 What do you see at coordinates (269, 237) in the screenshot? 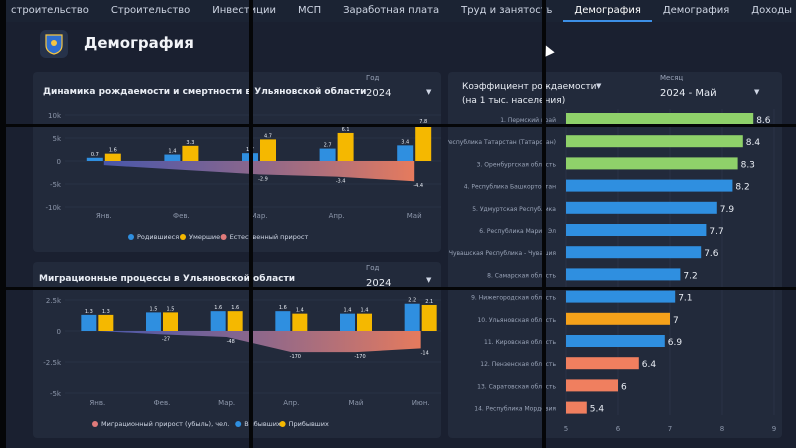
I see `legend-label: Естественный прирост` at bounding box center [269, 237].